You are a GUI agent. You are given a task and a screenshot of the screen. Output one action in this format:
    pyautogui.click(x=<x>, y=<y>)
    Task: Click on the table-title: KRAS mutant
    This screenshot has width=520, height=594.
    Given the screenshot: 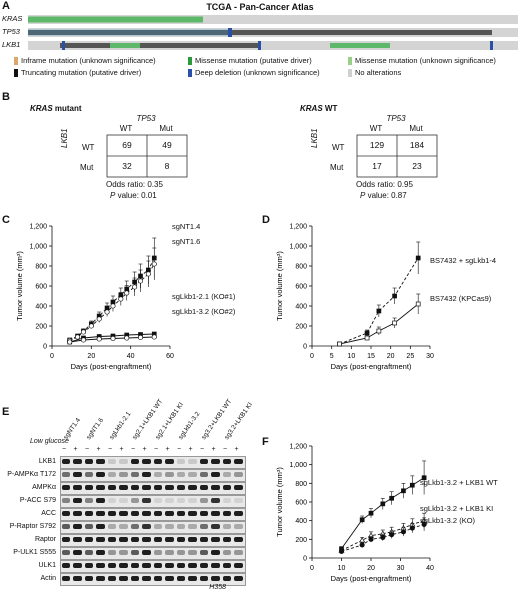 What is the action you would take?
    pyautogui.click(x=56, y=108)
    